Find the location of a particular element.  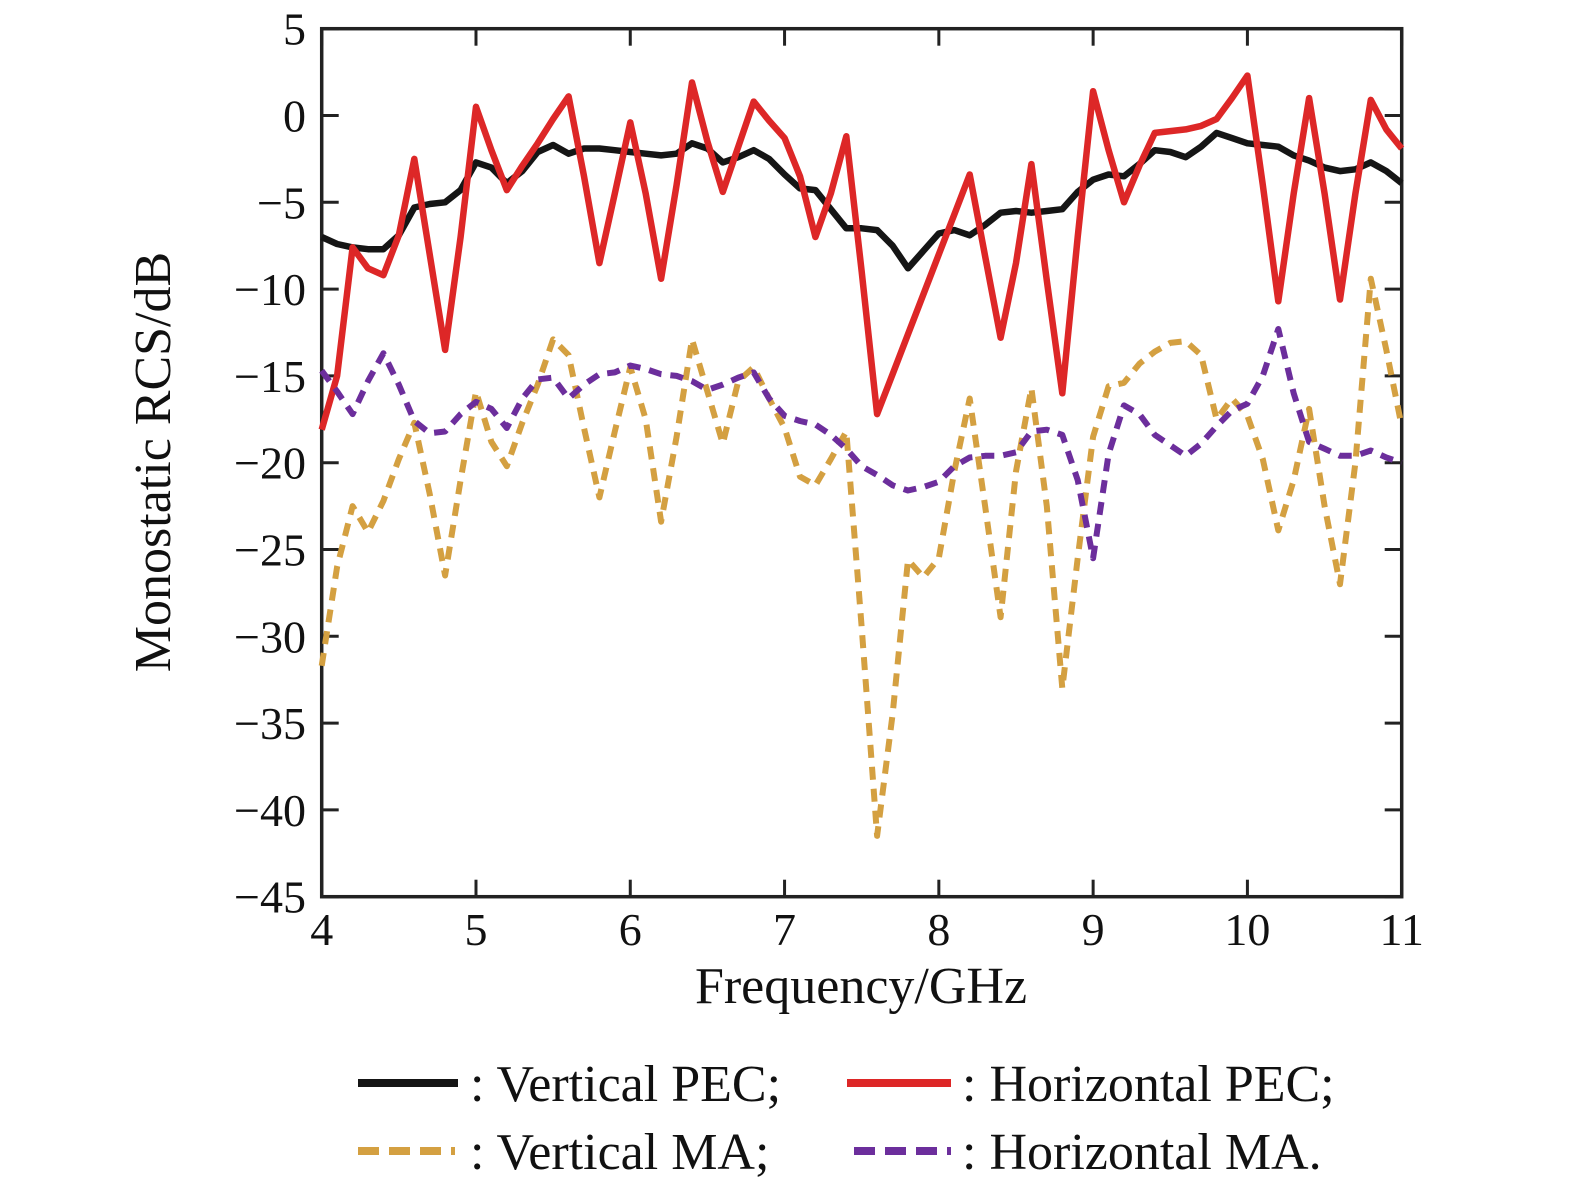

y-tick-label: −45 is located at coordinates (270, 897).